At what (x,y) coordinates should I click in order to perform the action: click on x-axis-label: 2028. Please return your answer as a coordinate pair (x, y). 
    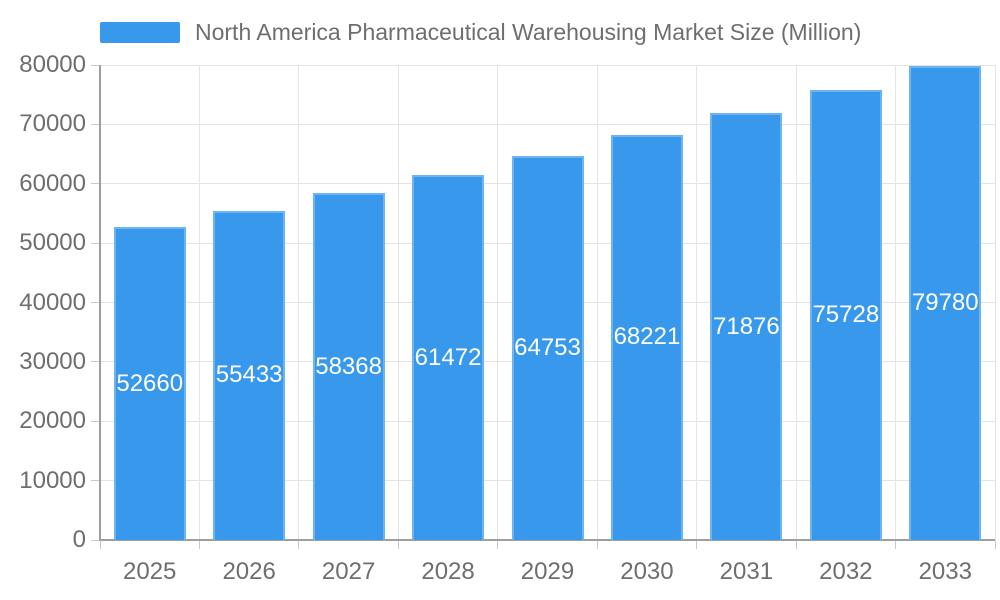
    Looking at the image, I should click on (448, 571).